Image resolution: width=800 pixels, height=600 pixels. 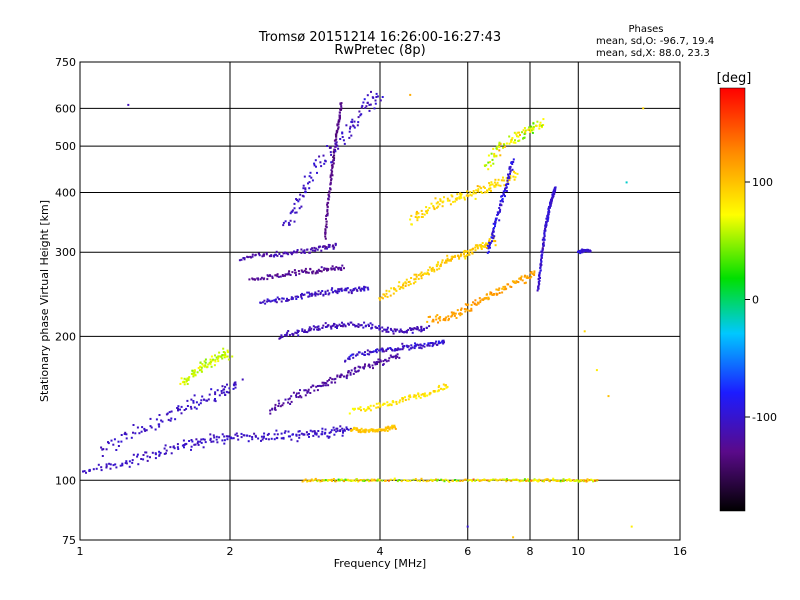 I want to click on stats-x-mode: mean, sd,X: 88.0, 23.3, so click(x=653, y=53).